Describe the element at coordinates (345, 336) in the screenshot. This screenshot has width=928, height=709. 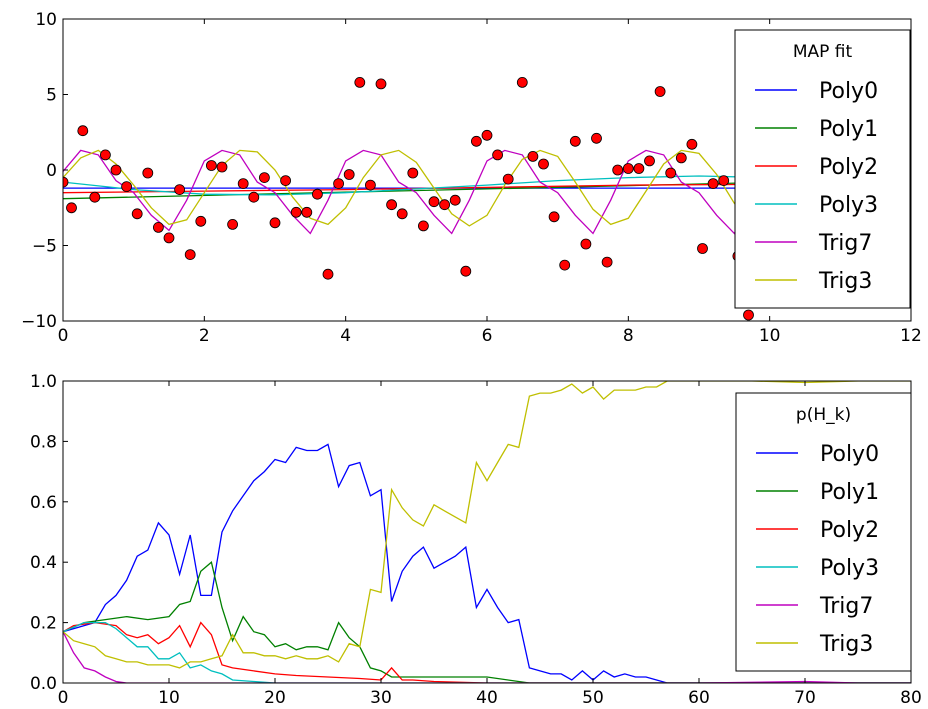
I see `x-tick-label: 4` at that location.